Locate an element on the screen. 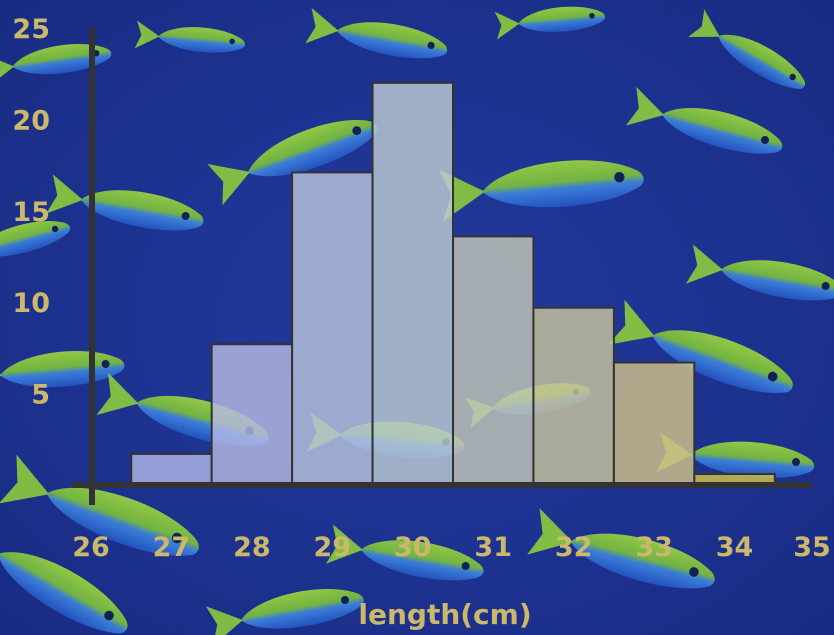 The height and width of the screenshot is (635, 834). y-tick-labels: 5 10 15 20 25 is located at coordinates (31, 212).